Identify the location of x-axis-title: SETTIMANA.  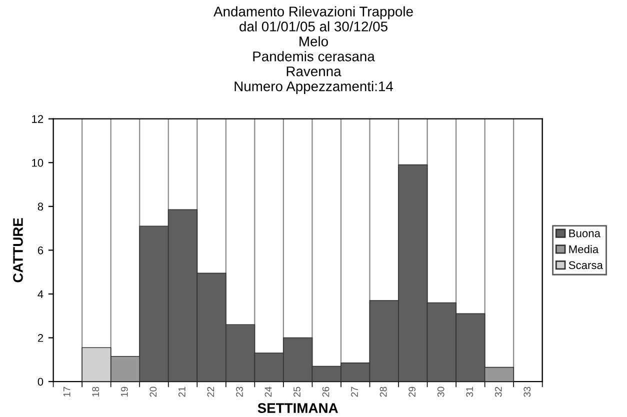
(298, 408).